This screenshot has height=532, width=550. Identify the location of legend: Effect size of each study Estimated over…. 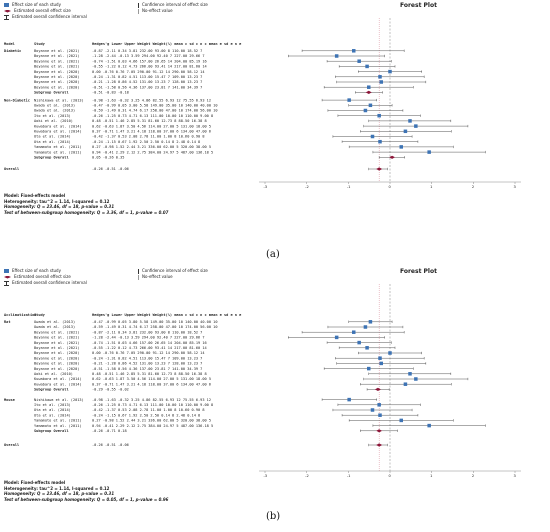
(45, 277).